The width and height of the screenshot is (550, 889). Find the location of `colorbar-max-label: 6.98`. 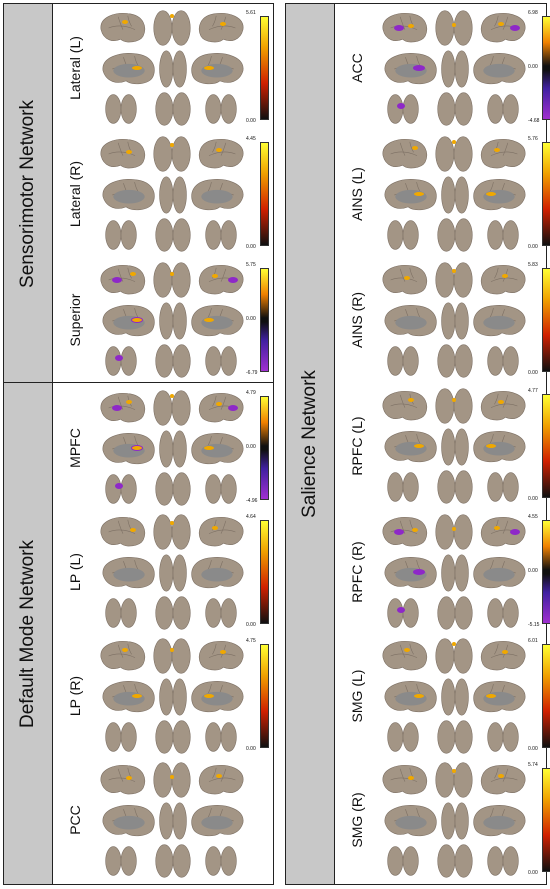

colorbar-max-label: 6.98 is located at coordinates (533, 13).